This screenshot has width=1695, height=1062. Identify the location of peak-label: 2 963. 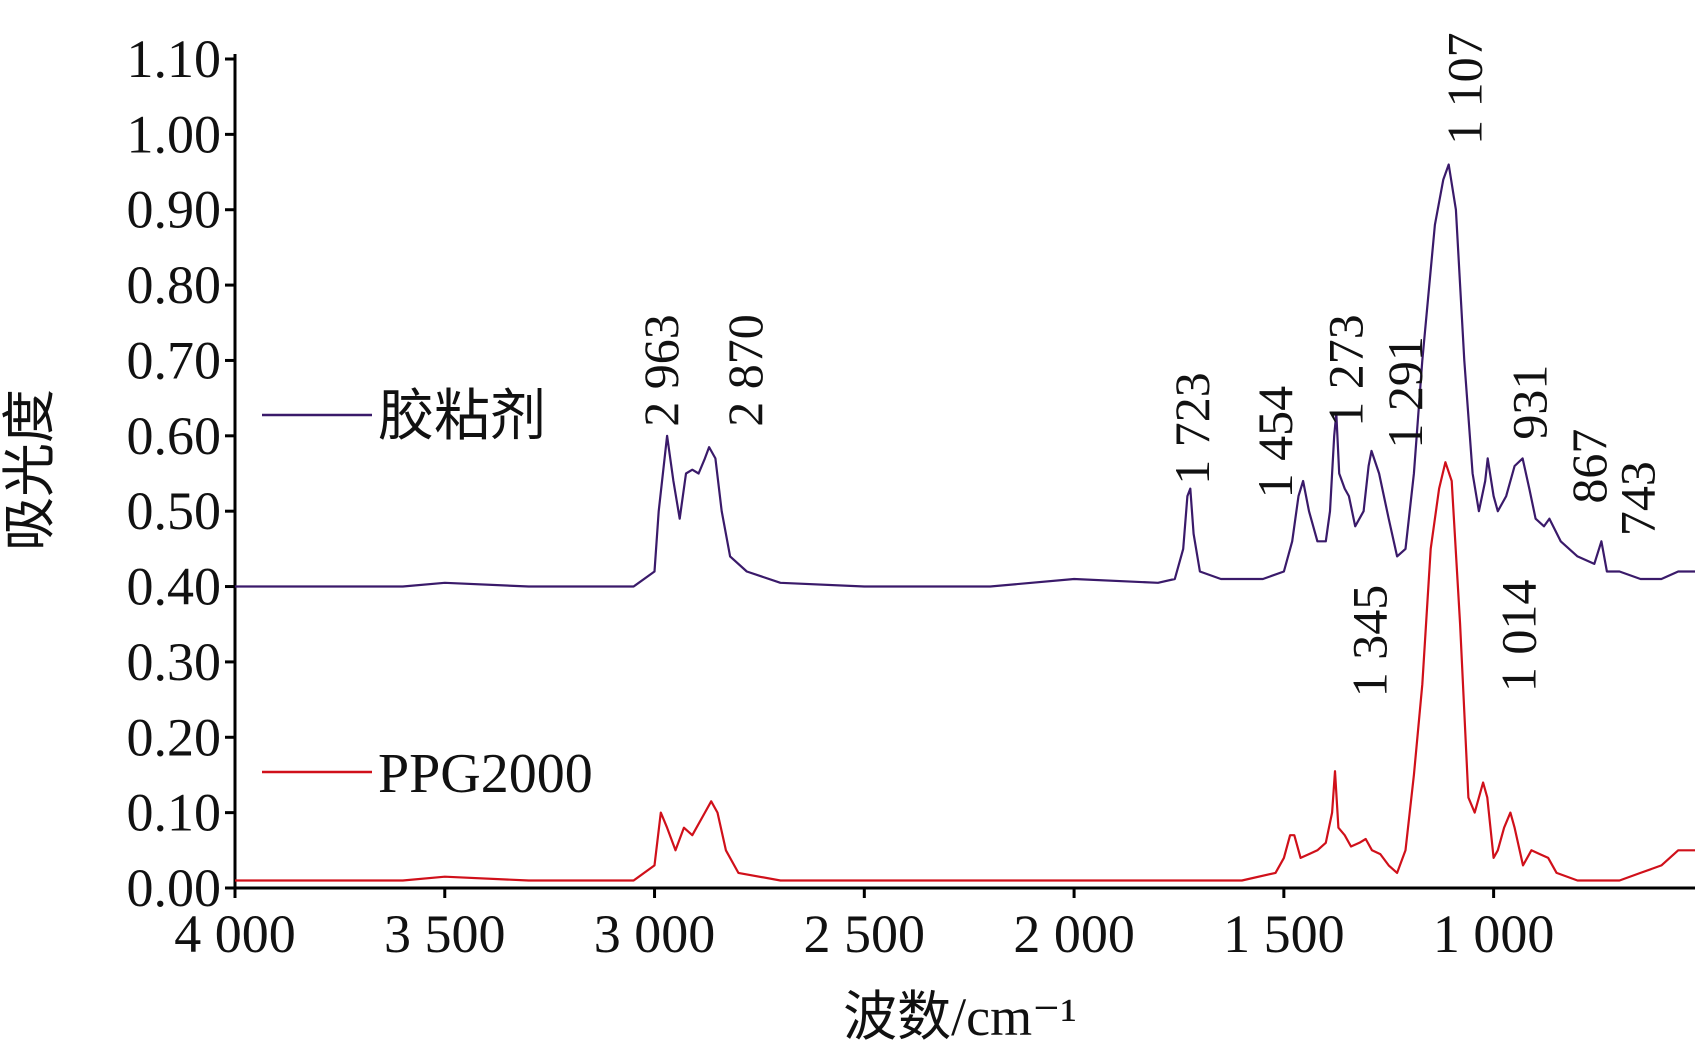
(661, 370).